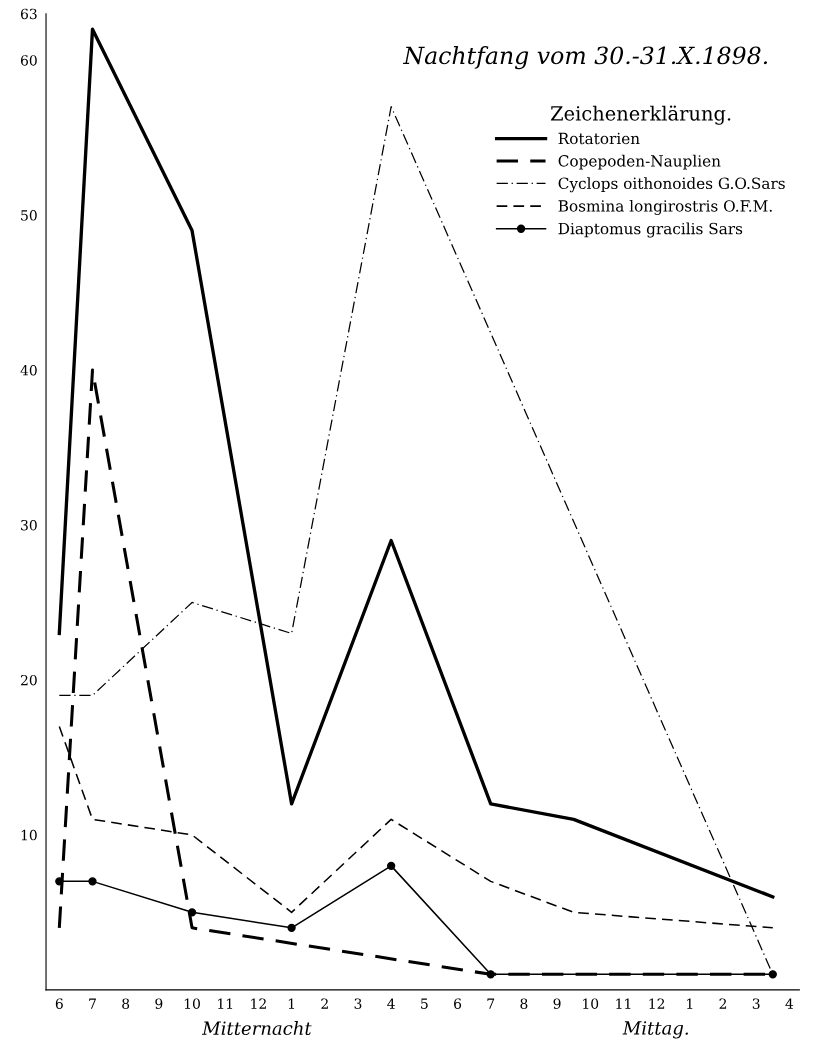 This screenshot has width=837, height=1053. Describe the element at coordinates (28, 60) in the screenshot. I see `y-tick-label: 60` at that location.